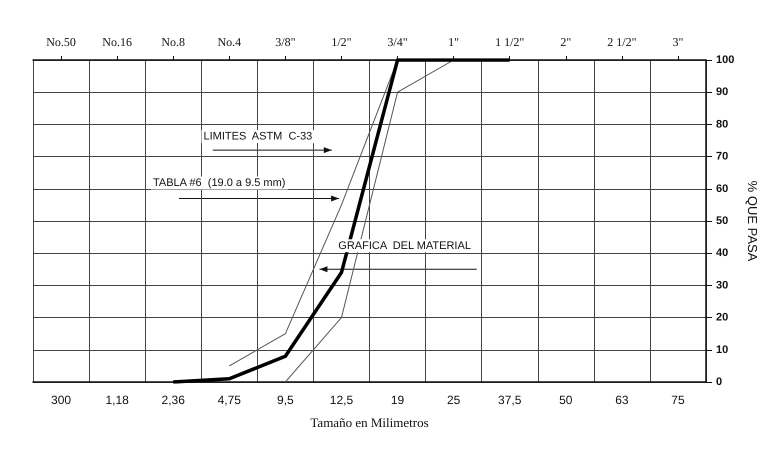  Describe the element at coordinates (722, 285) in the screenshot. I see `y-tick-label: 30` at that location.